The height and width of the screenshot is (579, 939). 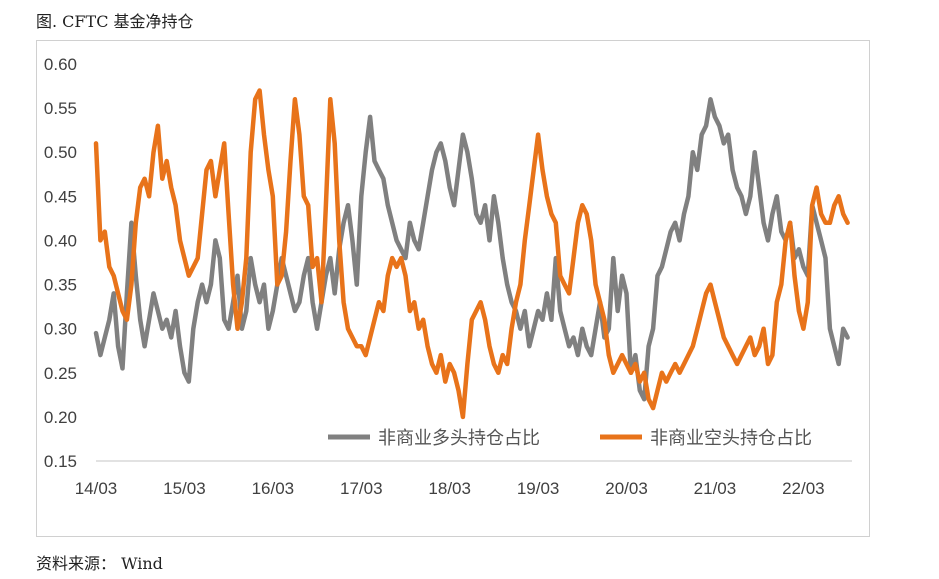 What do you see at coordinates (60, 108) in the screenshot?
I see `y-tick-label: 0.55` at bounding box center [60, 108].